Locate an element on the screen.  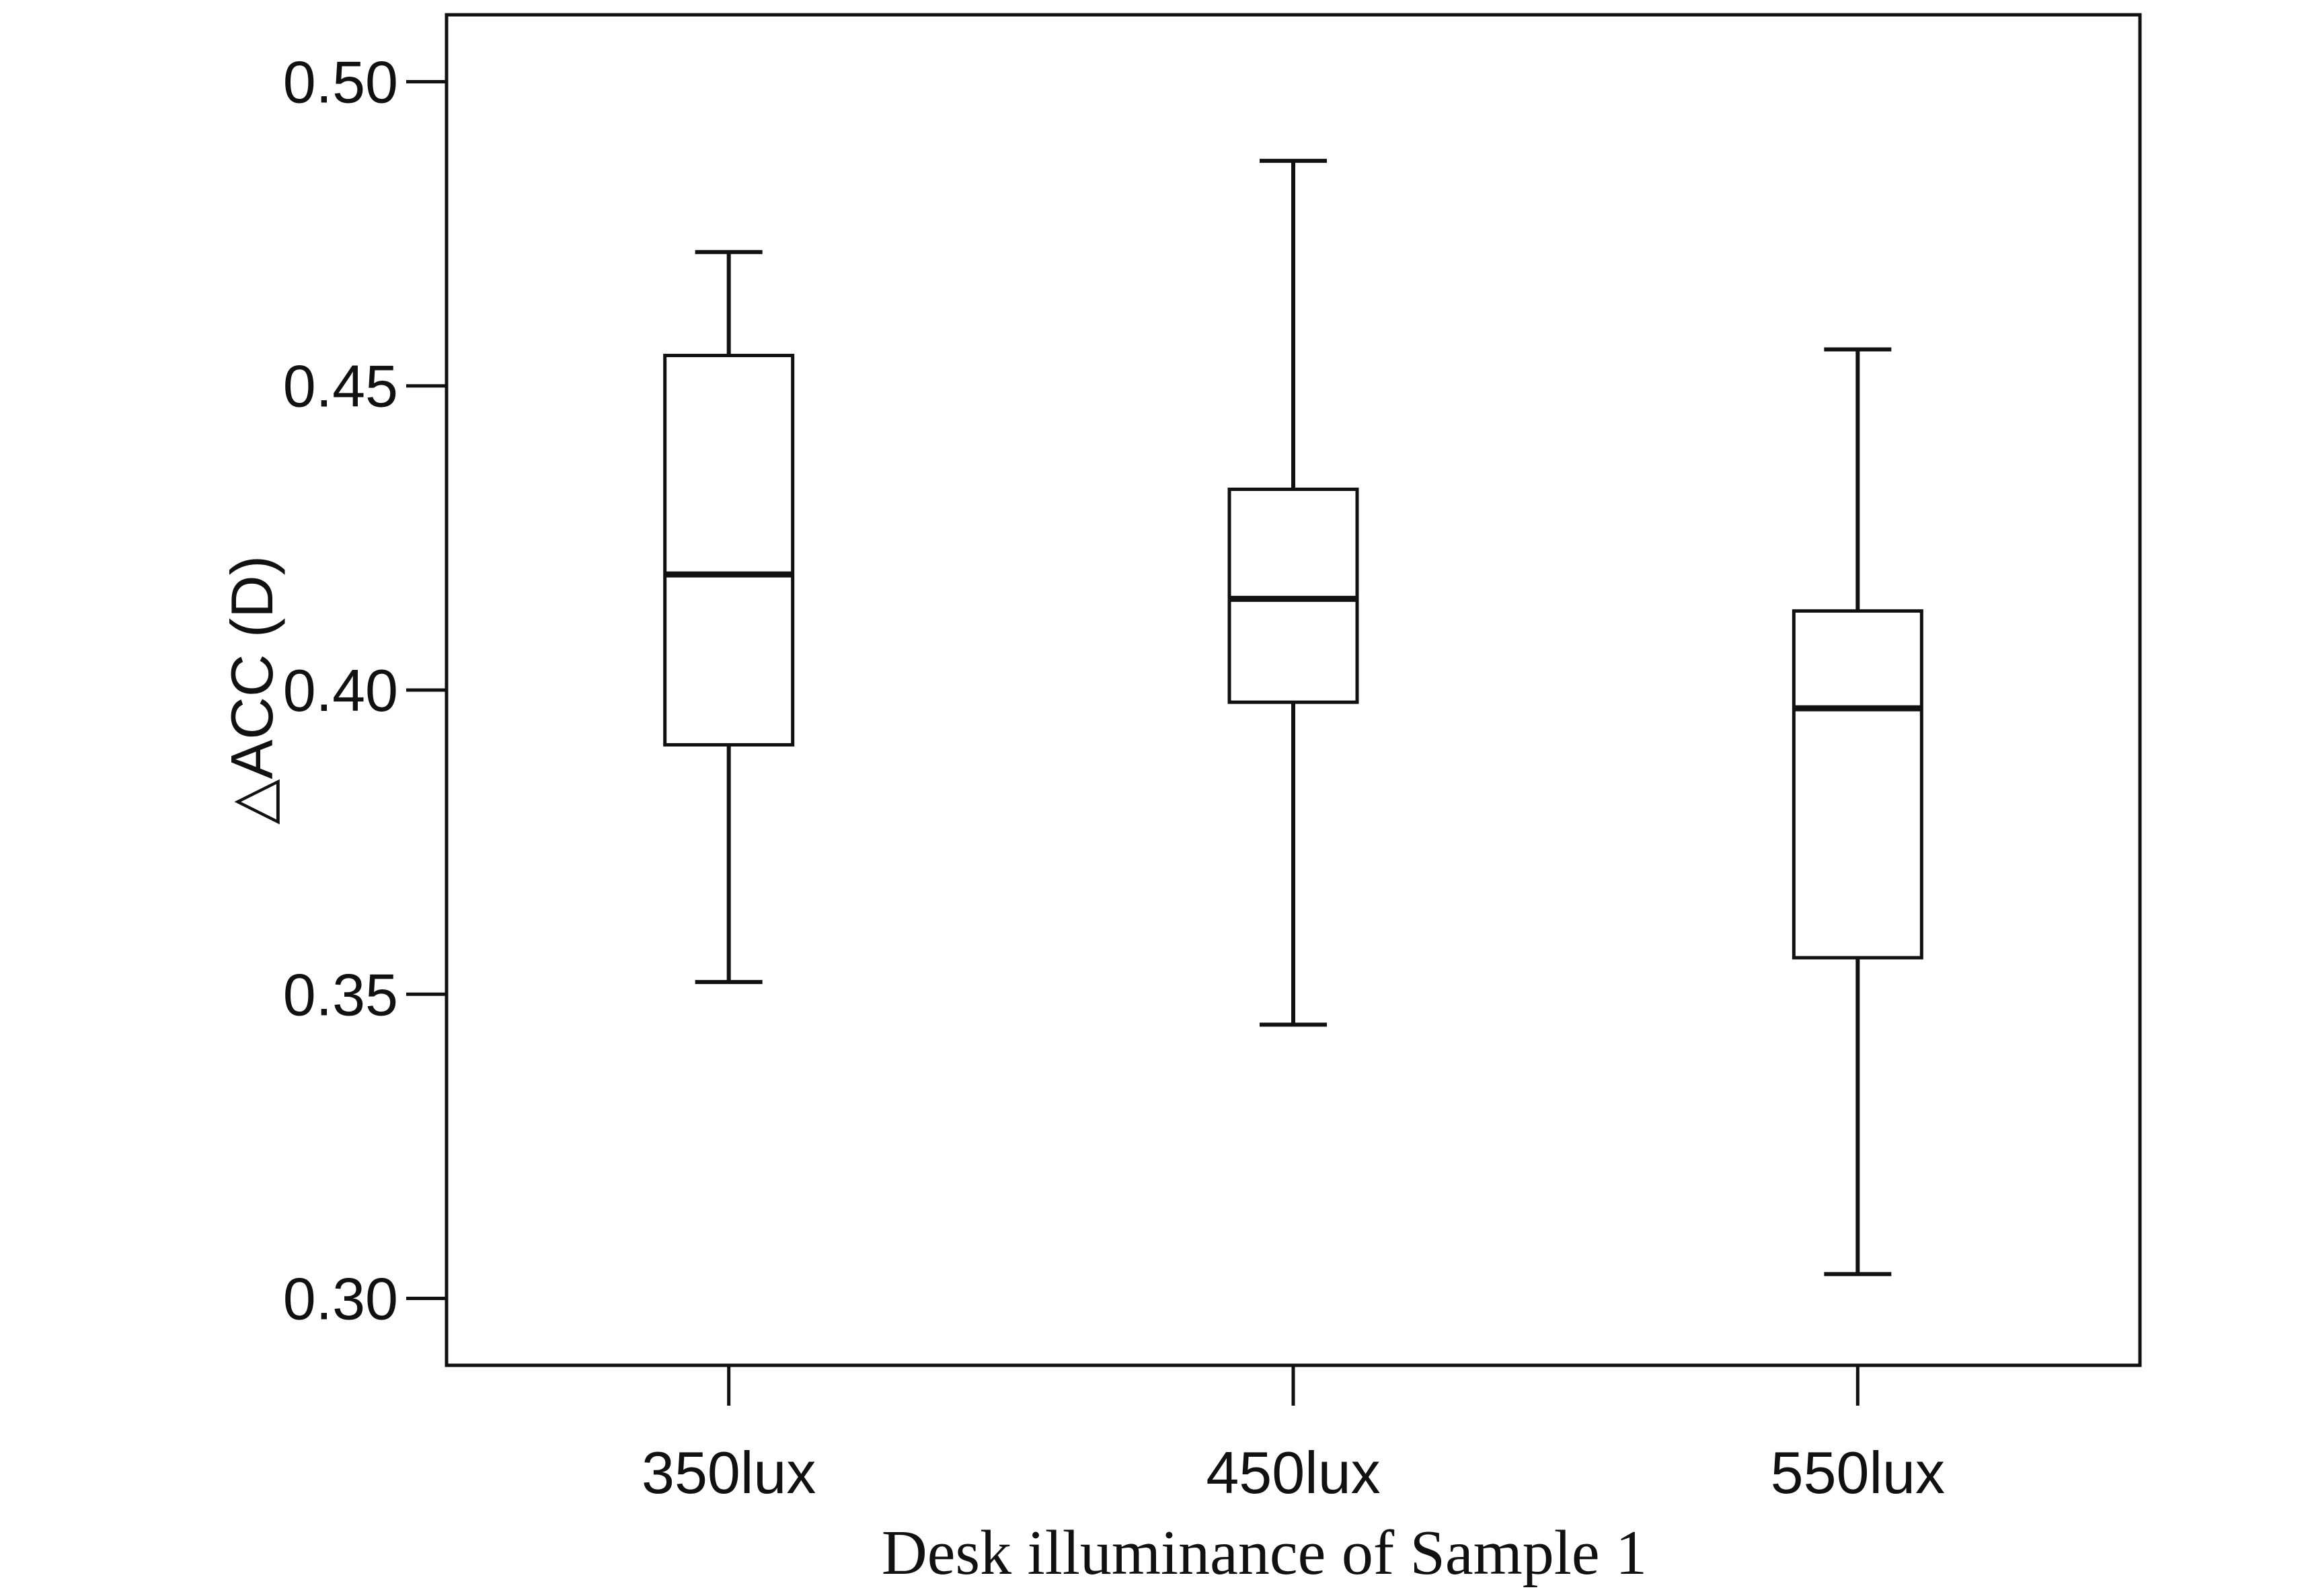
box-350lux is located at coordinates (729, 617).